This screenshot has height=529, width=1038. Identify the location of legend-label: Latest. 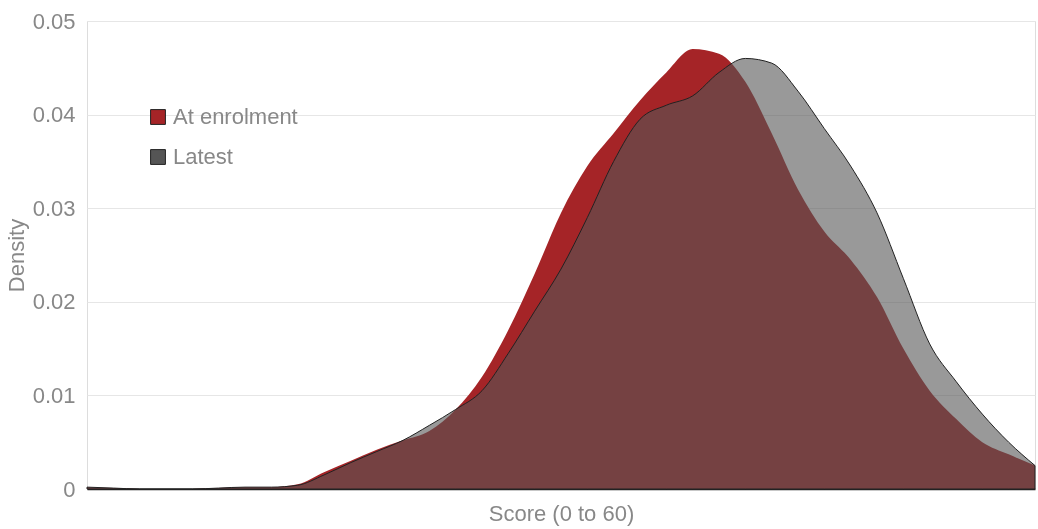
(203, 156).